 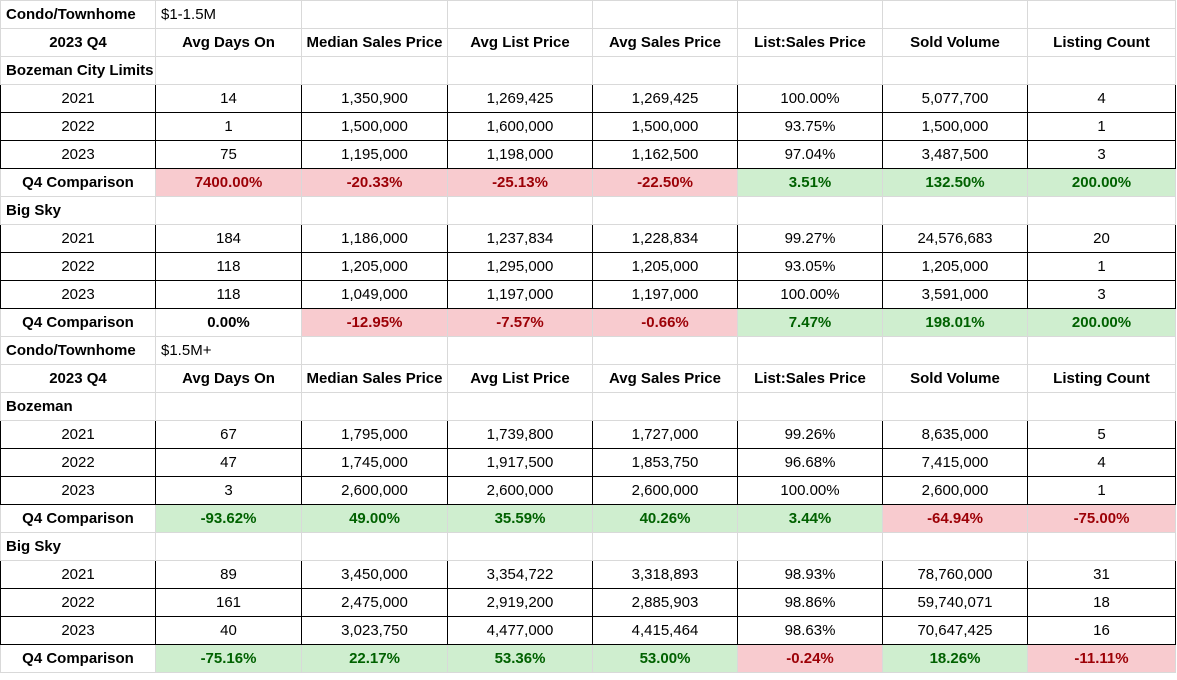 I want to click on column-header: Avg List Price, so click(x=520, y=42).